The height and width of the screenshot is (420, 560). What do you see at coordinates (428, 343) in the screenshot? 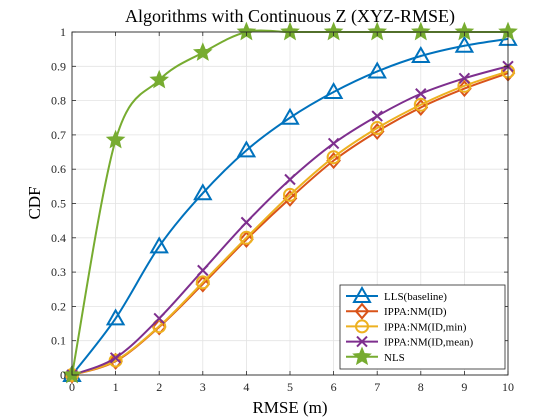
I see `legend-label: IPPA:NM(ID,mean)` at bounding box center [428, 343].